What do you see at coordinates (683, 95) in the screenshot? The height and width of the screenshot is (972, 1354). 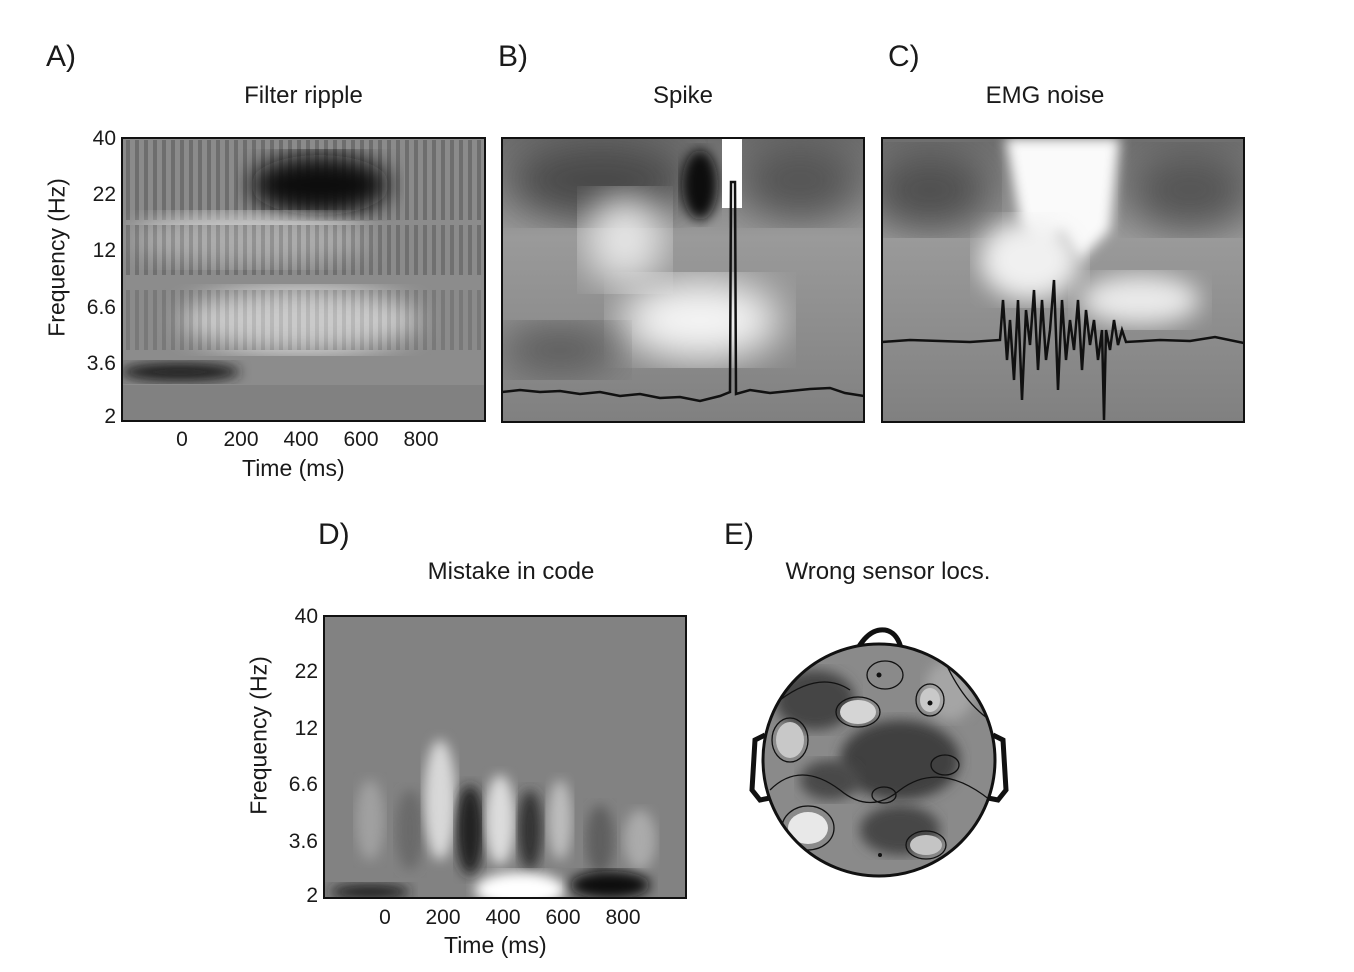 I see `panel-title-b: Spike` at bounding box center [683, 95].